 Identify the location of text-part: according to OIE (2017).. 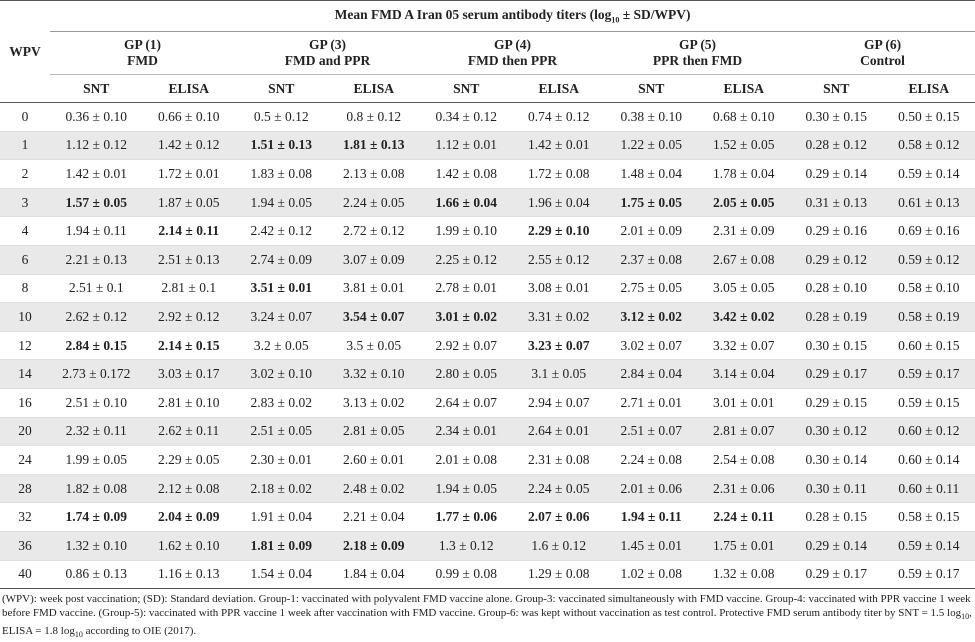
(139, 631).